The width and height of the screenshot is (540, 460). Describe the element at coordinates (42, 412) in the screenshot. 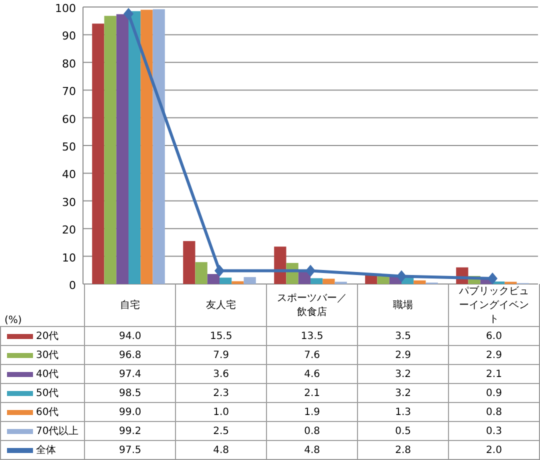

I see `legend-label: 60代` at that location.